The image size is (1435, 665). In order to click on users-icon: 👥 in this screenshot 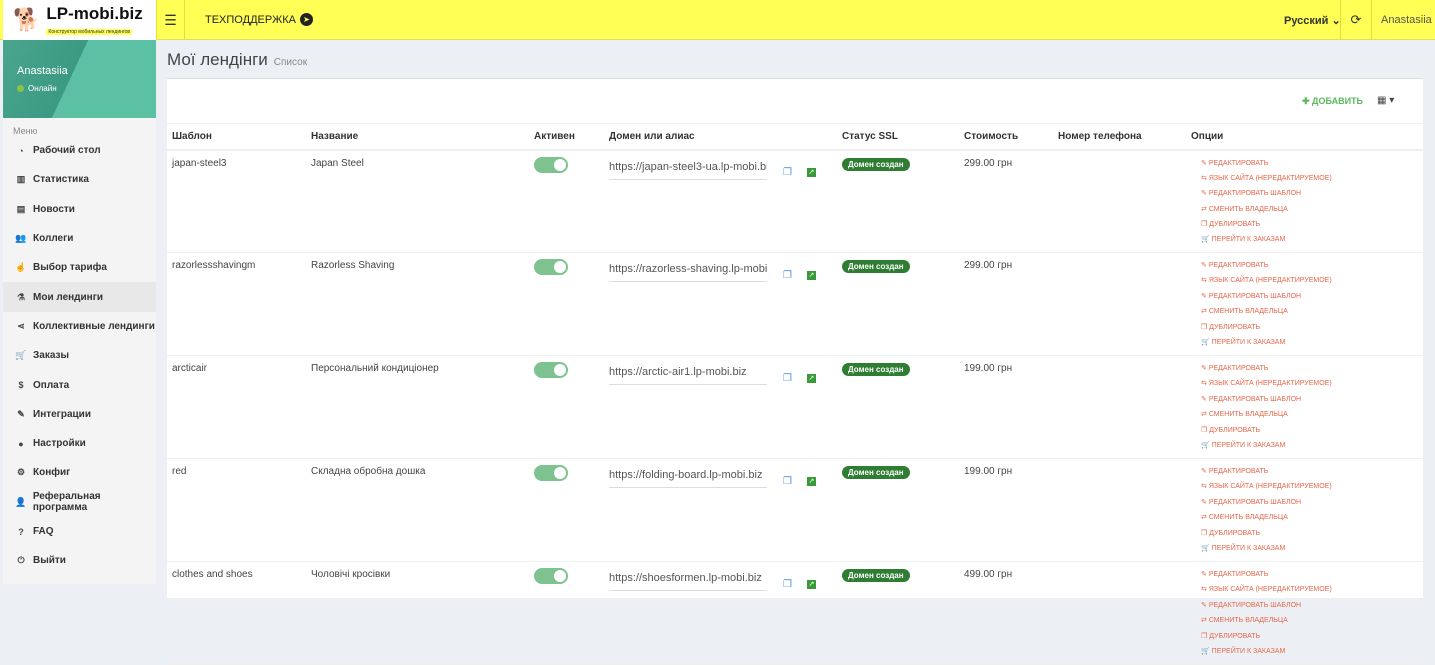, I will do `click(21, 238)`.